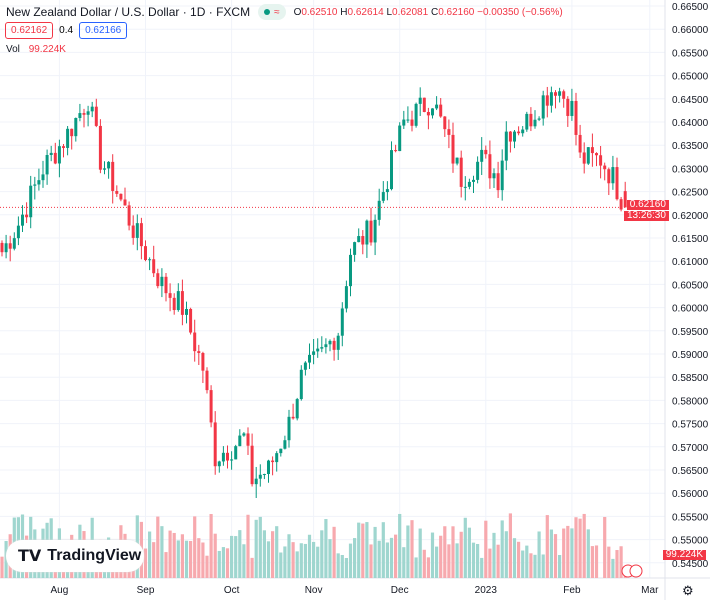  I want to click on x-tick-label: 2023, so click(486, 590).